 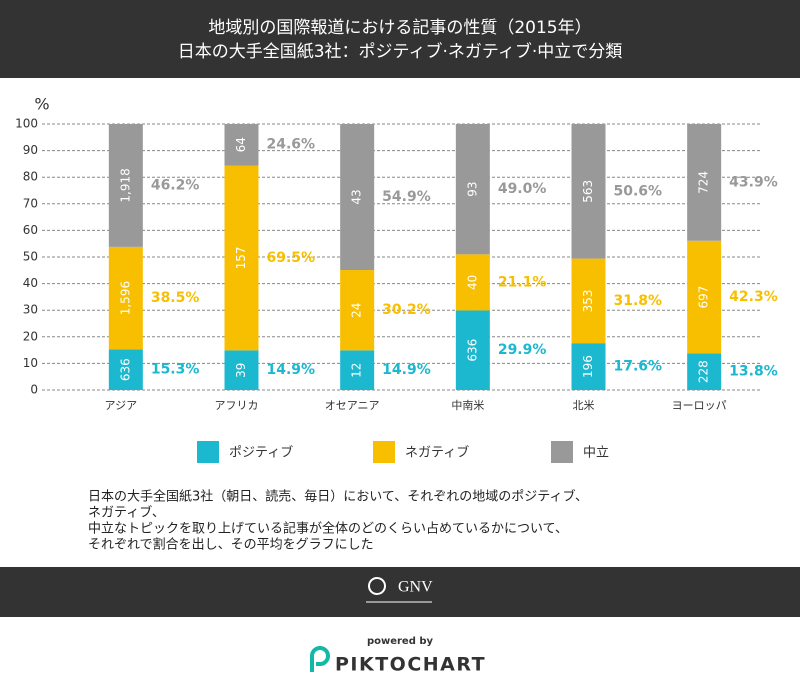 I want to click on y-tick-label: 100, so click(x=26, y=124).